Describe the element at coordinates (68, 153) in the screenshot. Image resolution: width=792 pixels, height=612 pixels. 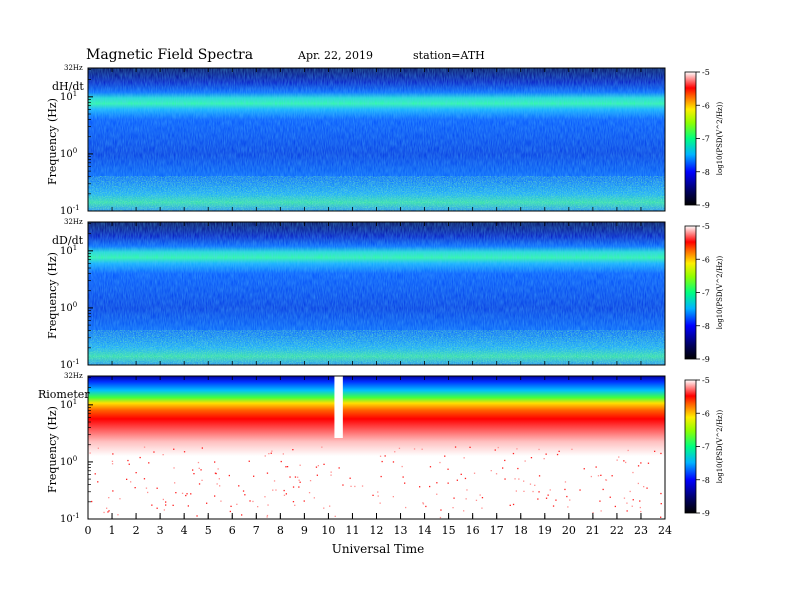
I see `y-tick-label: 10⁰` at that location.